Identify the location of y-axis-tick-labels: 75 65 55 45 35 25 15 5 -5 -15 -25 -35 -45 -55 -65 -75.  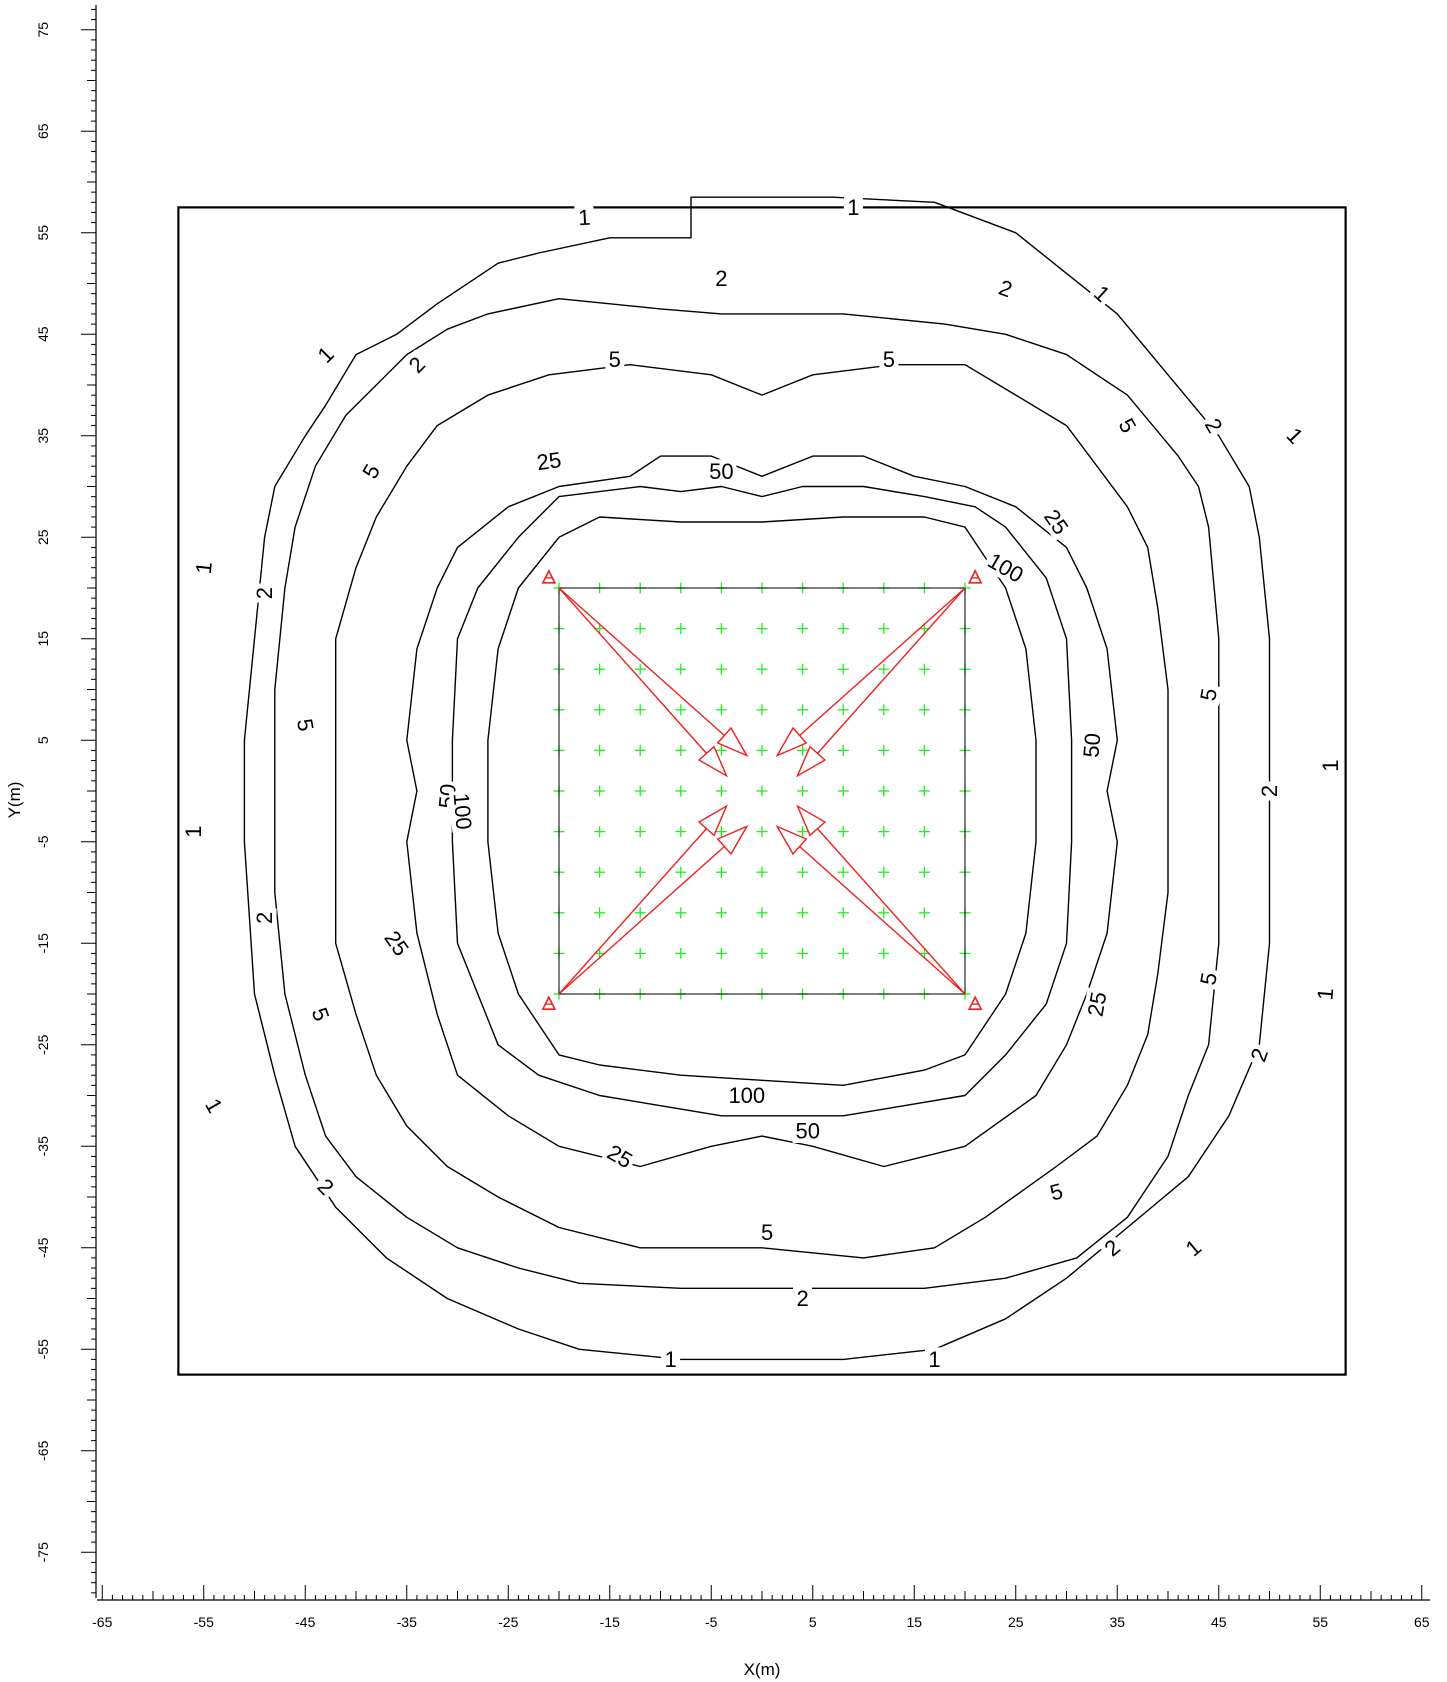
(43, 792).